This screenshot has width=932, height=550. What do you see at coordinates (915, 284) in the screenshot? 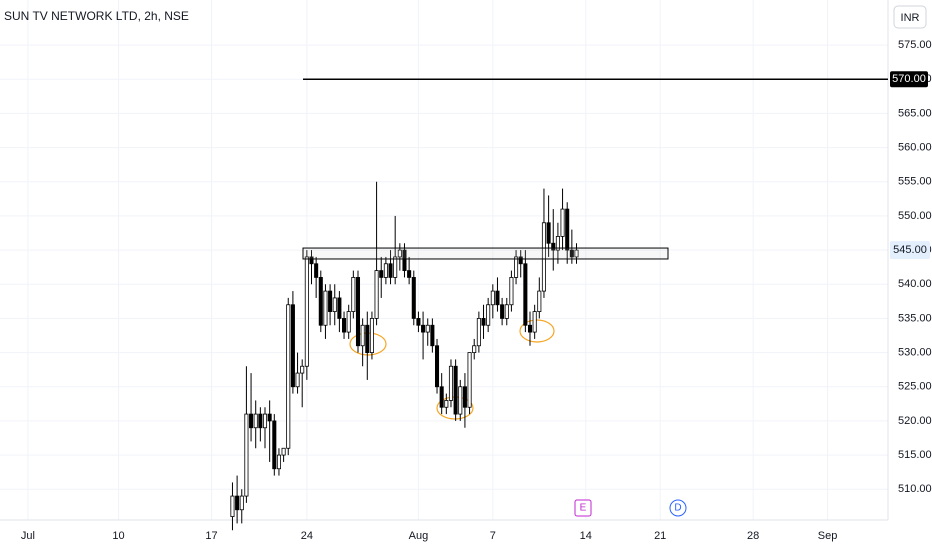
I see `y-tick-label: 540.00` at bounding box center [915, 284].